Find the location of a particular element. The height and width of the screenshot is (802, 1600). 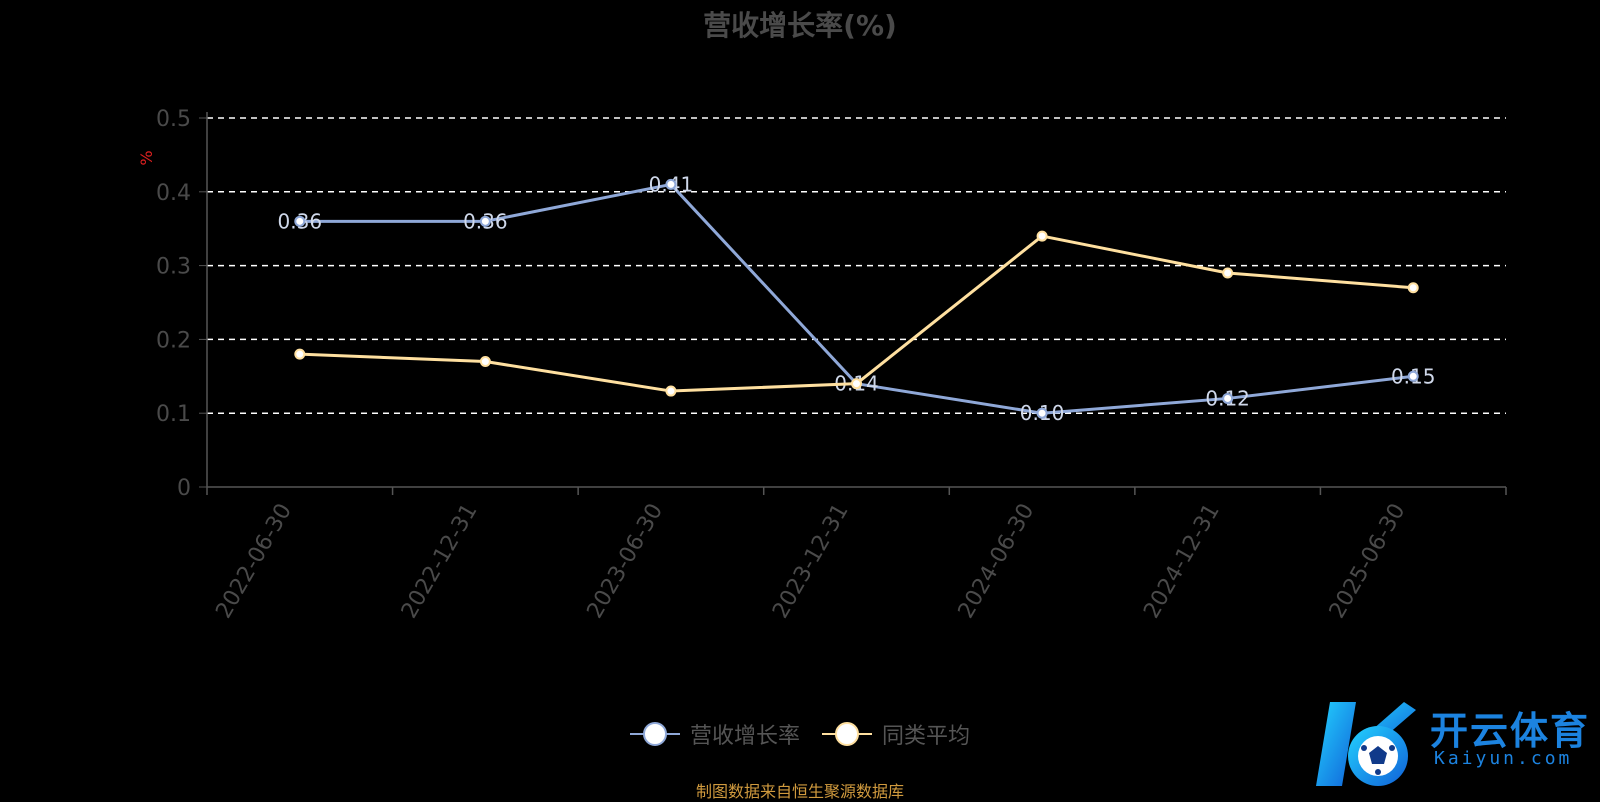

watermark-text: 开云体育 is located at coordinates (1510, 731).